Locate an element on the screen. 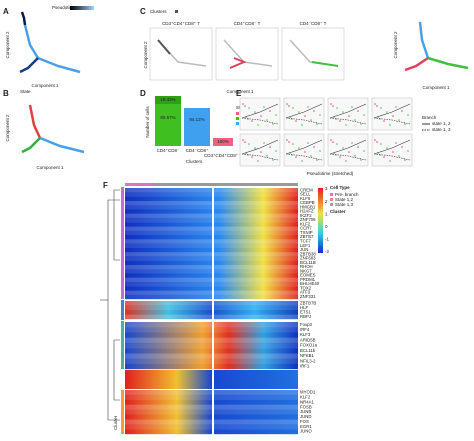 Image resolution: width=474 pixels, height=441 pixels. category-label: CD3⁺CD4⁺CD8⁺ T is located at coordinates (223, 155).